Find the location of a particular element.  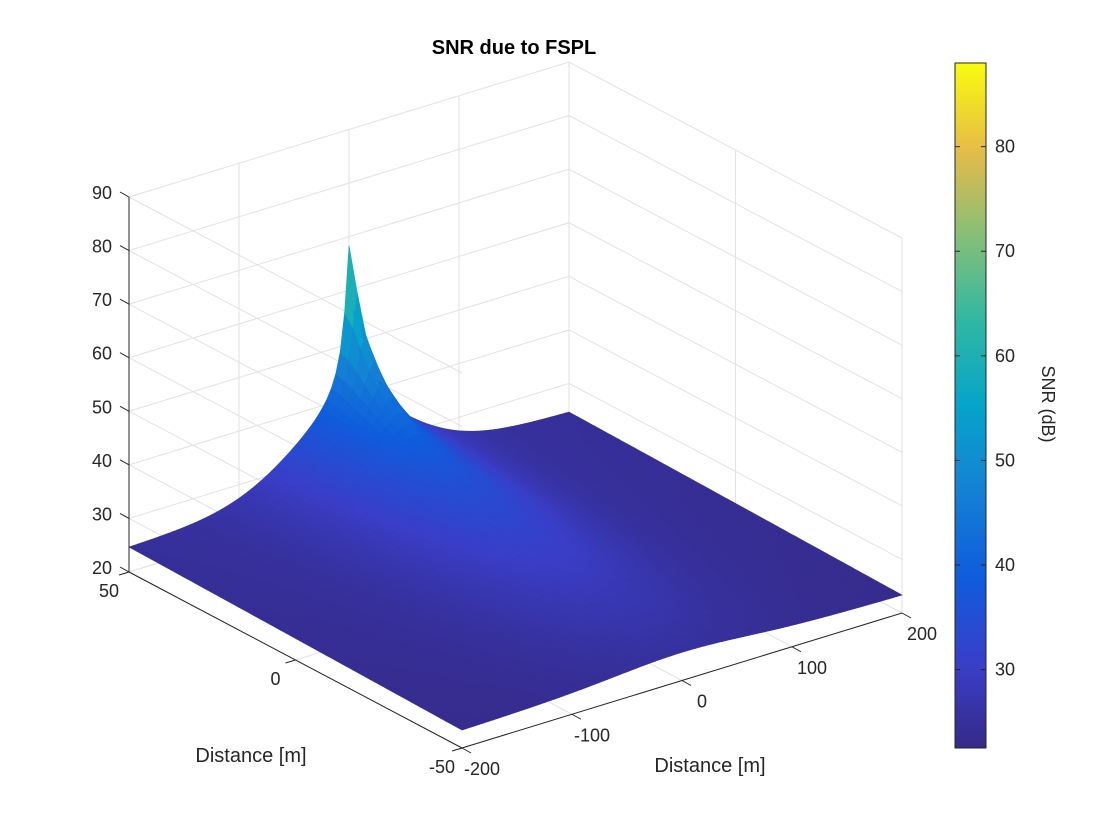

x-tick-label: 100 is located at coordinates (812, 668).